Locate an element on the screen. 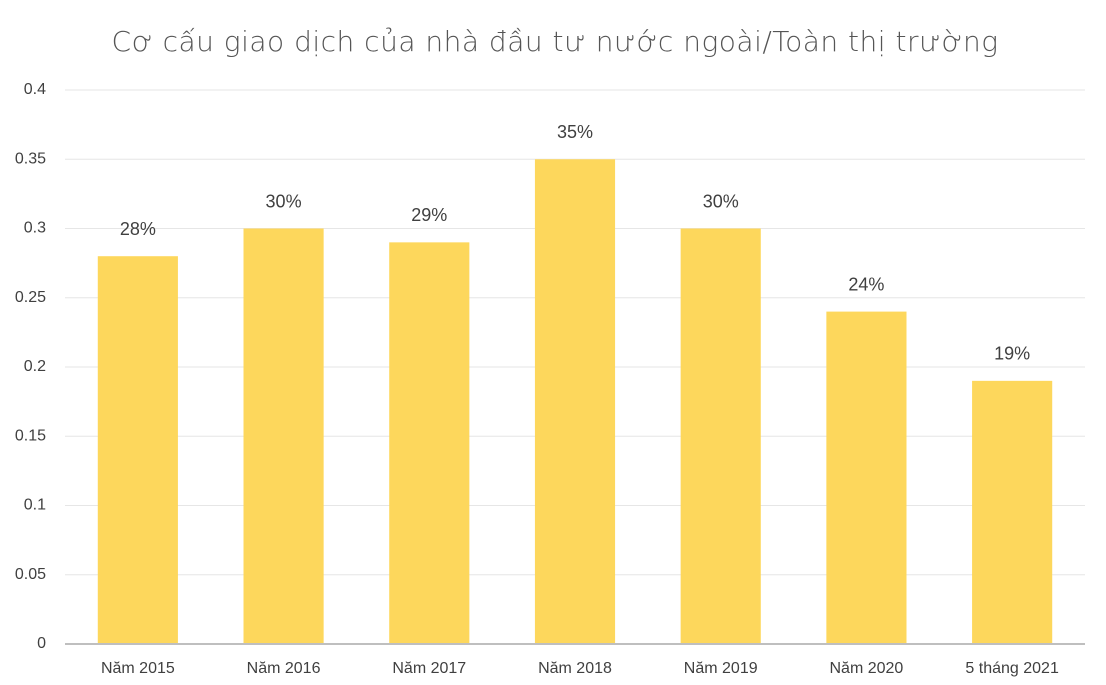 The height and width of the screenshot is (685, 1106). y-tick-label: 0.3 is located at coordinates (35, 228).